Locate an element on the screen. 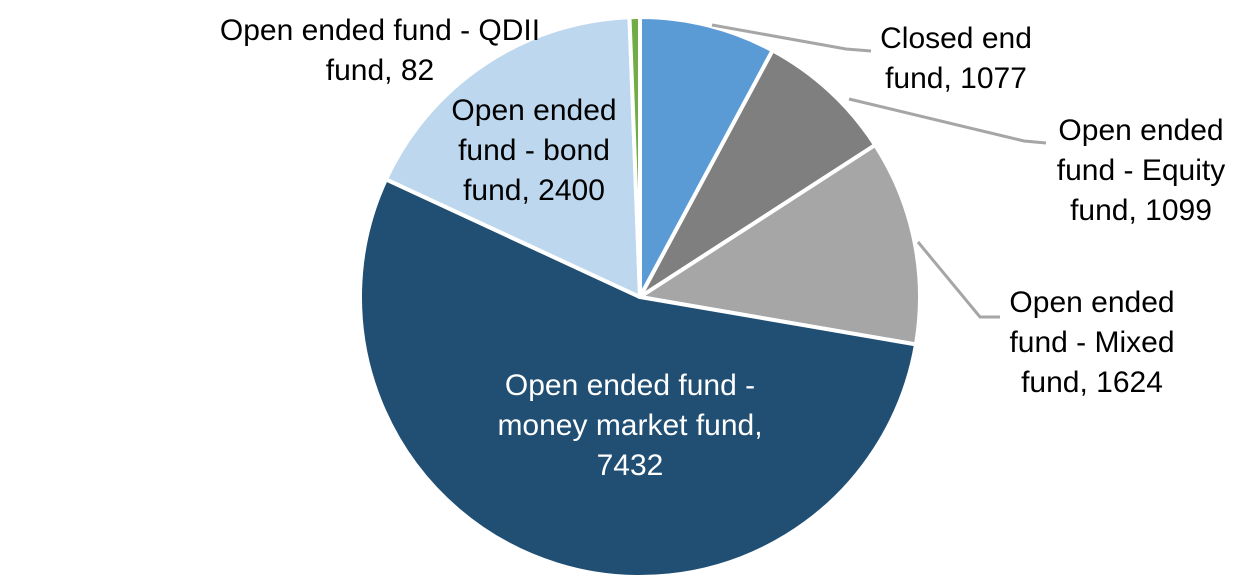 Image resolution: width=1250 pixels, height=584 pixels. leader-line-open-ended-mixed-fund is located at coordinates (958, 280).